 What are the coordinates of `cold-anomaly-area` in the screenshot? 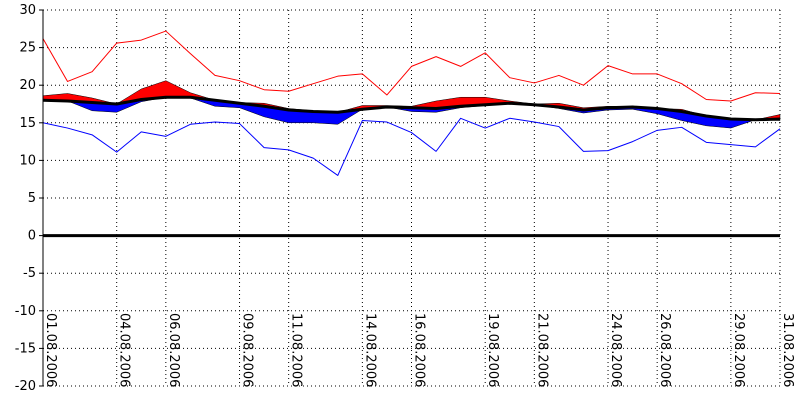 It's located at (411, 112).